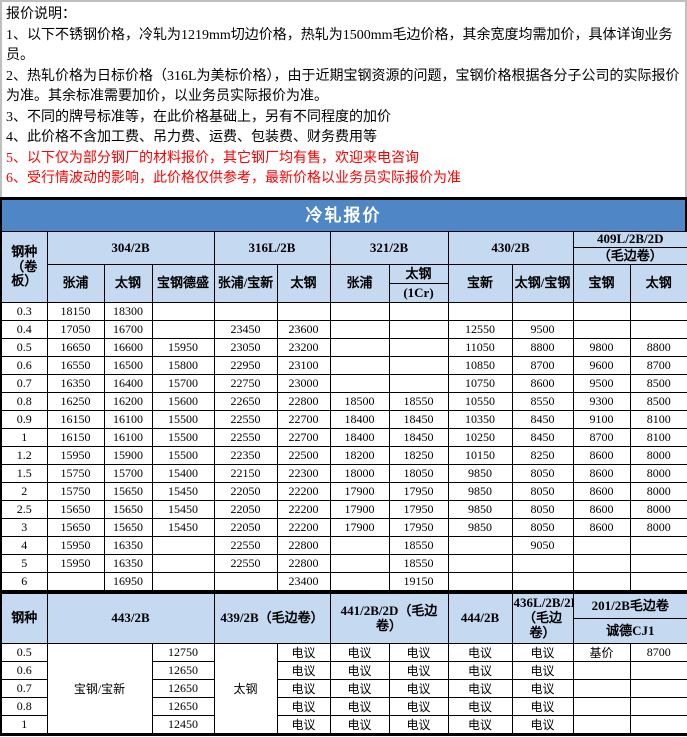 This screenshot has height=737, width=687. I want to click on price-cell: 10150, so click(480, 455).